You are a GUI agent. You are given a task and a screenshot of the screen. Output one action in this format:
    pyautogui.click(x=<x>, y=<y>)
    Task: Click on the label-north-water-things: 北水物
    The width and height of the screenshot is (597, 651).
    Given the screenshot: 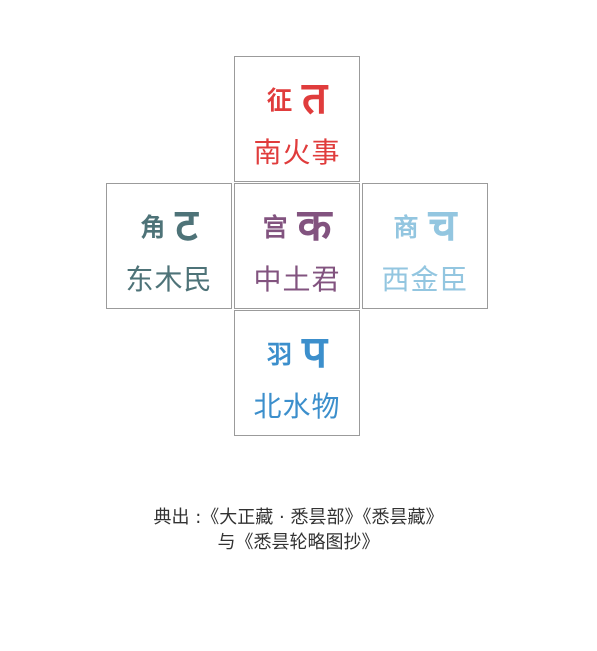 What is the action you would take?
    pyautogui.click(x=297, y=406)
    